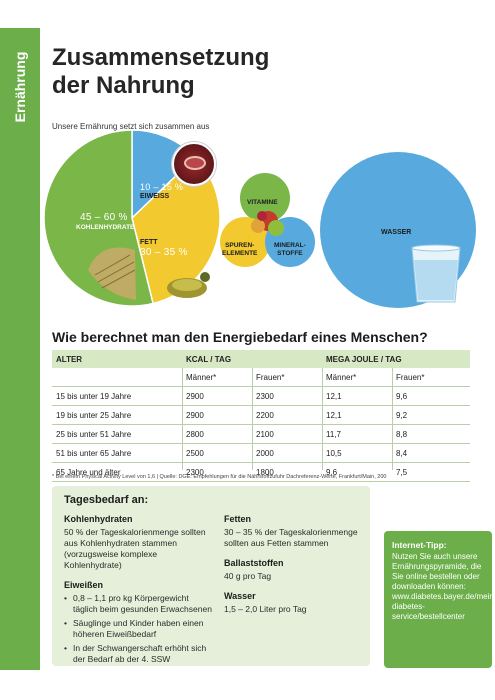 The image size is (495, 700). What do you see at coordinates (265, 434) in the screenshot?
I see `cell-kcal-frauen: 2100` at bounding box center [265, 434].